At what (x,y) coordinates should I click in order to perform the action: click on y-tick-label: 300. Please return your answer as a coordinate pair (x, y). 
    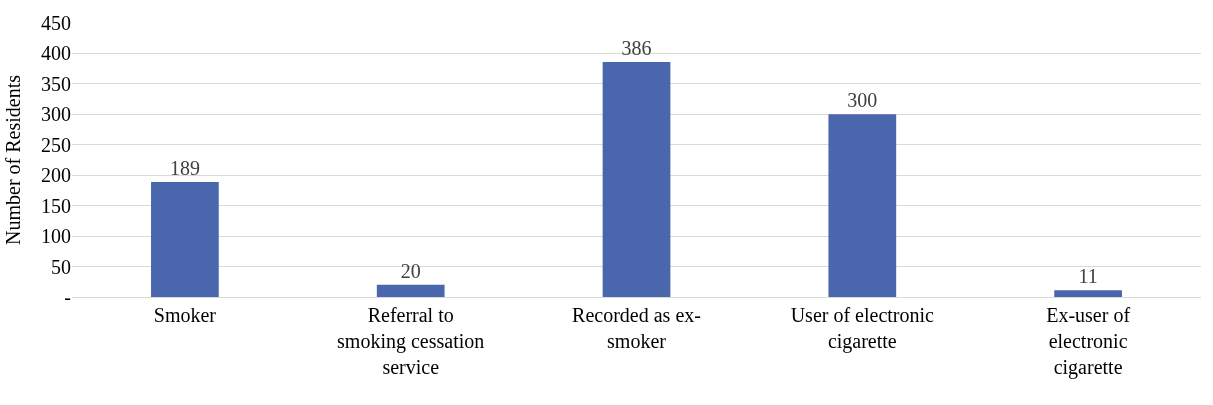
    Looking at the image, I should click on (56, 114).